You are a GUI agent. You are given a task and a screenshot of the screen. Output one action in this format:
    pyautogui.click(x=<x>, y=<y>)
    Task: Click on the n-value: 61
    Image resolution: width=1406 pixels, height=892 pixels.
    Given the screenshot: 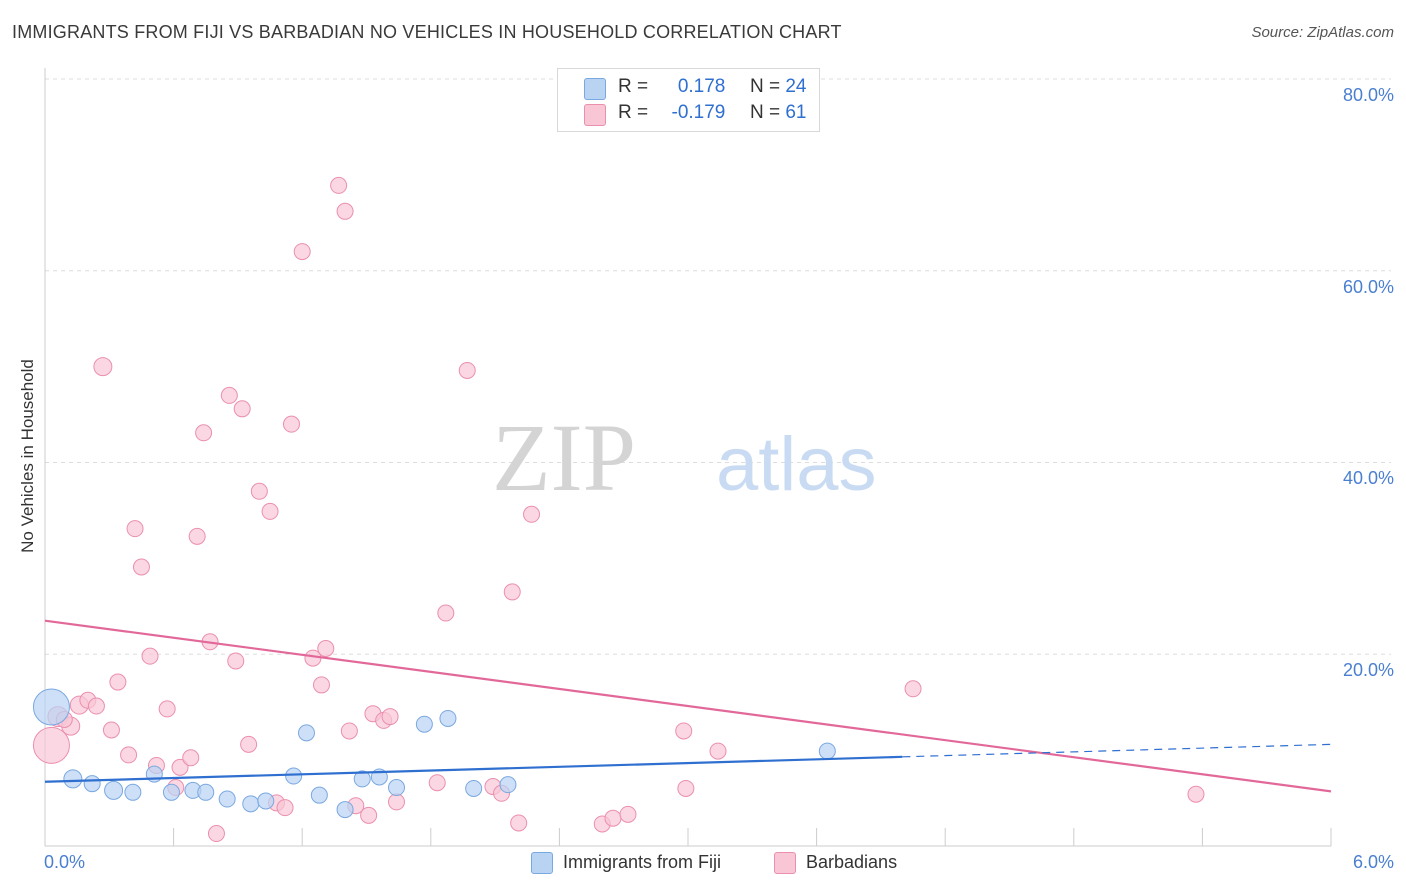 What is the action you would take?
    pyautogui.click(x=796, y=112)
    